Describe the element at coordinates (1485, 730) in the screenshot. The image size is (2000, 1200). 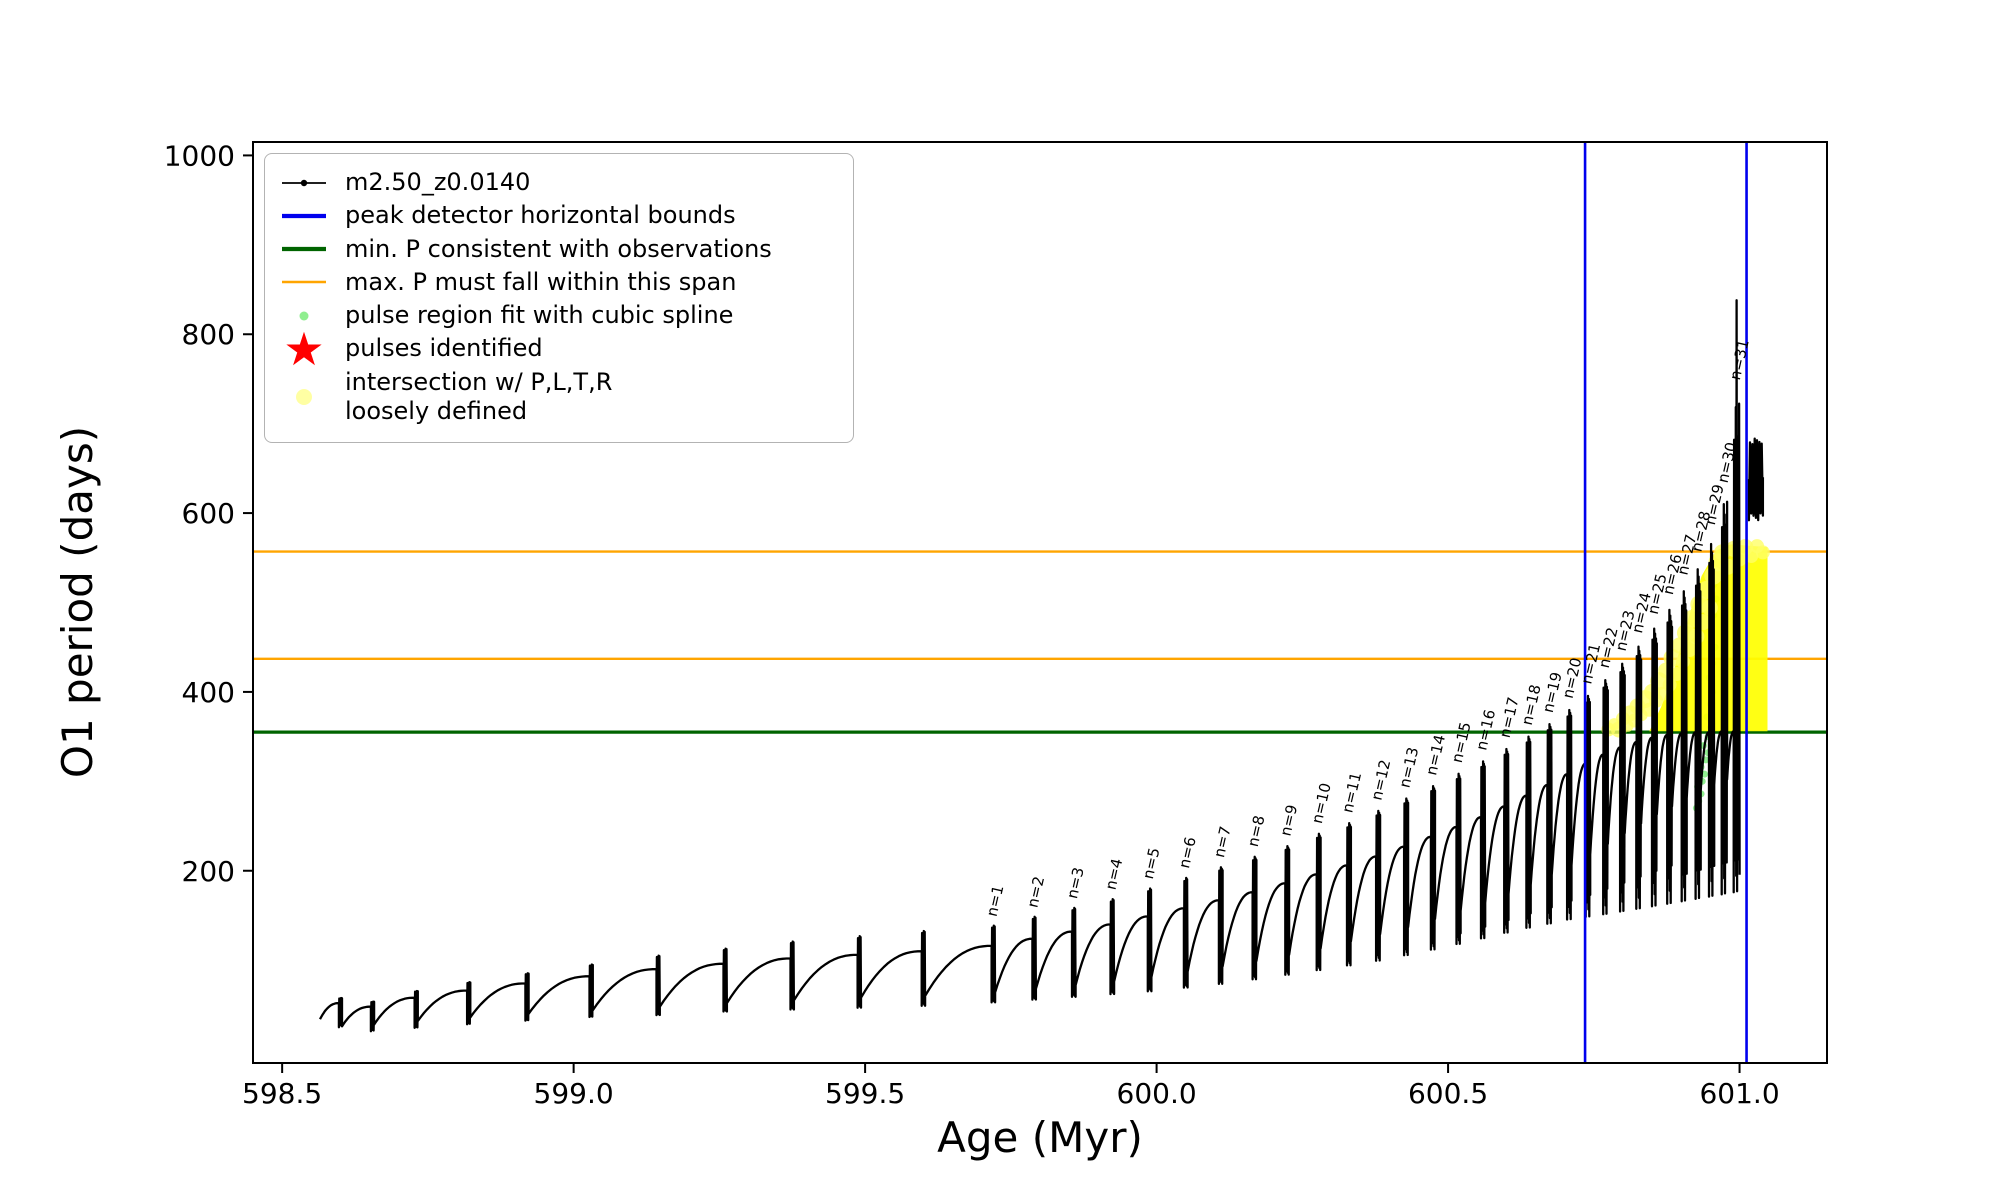
I see `pulse-label: n=16` at that location.